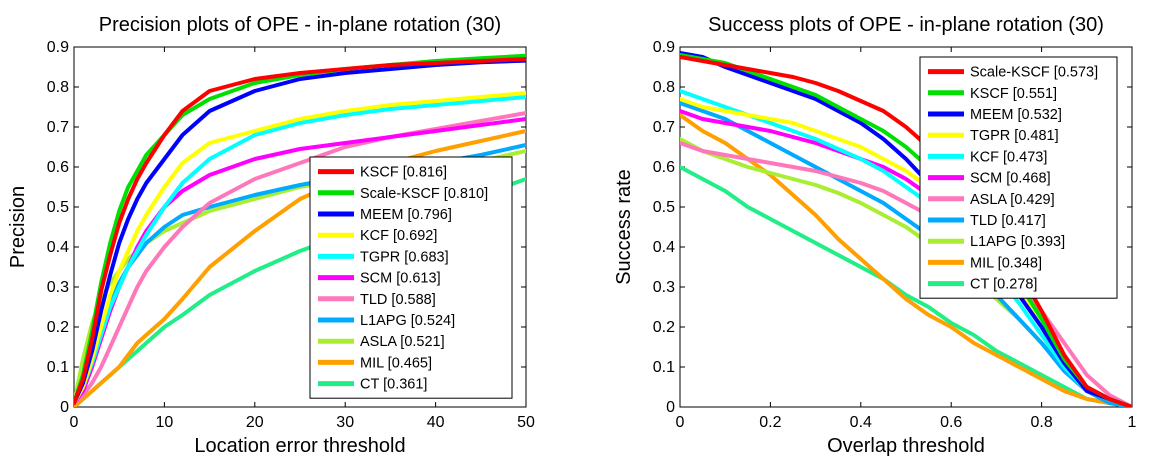 This screenshot has width=1159, height=474. I want to click on x-tick-label: 10, so click(165, 422).